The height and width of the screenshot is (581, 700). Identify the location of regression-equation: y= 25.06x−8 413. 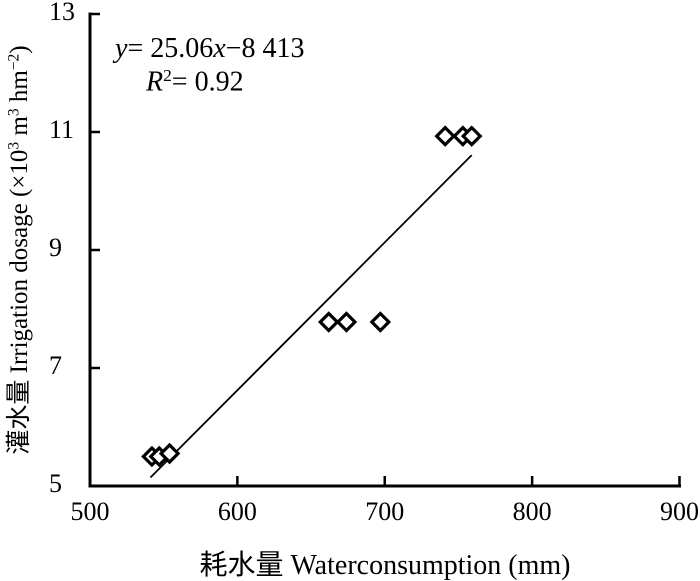
(210, 48).